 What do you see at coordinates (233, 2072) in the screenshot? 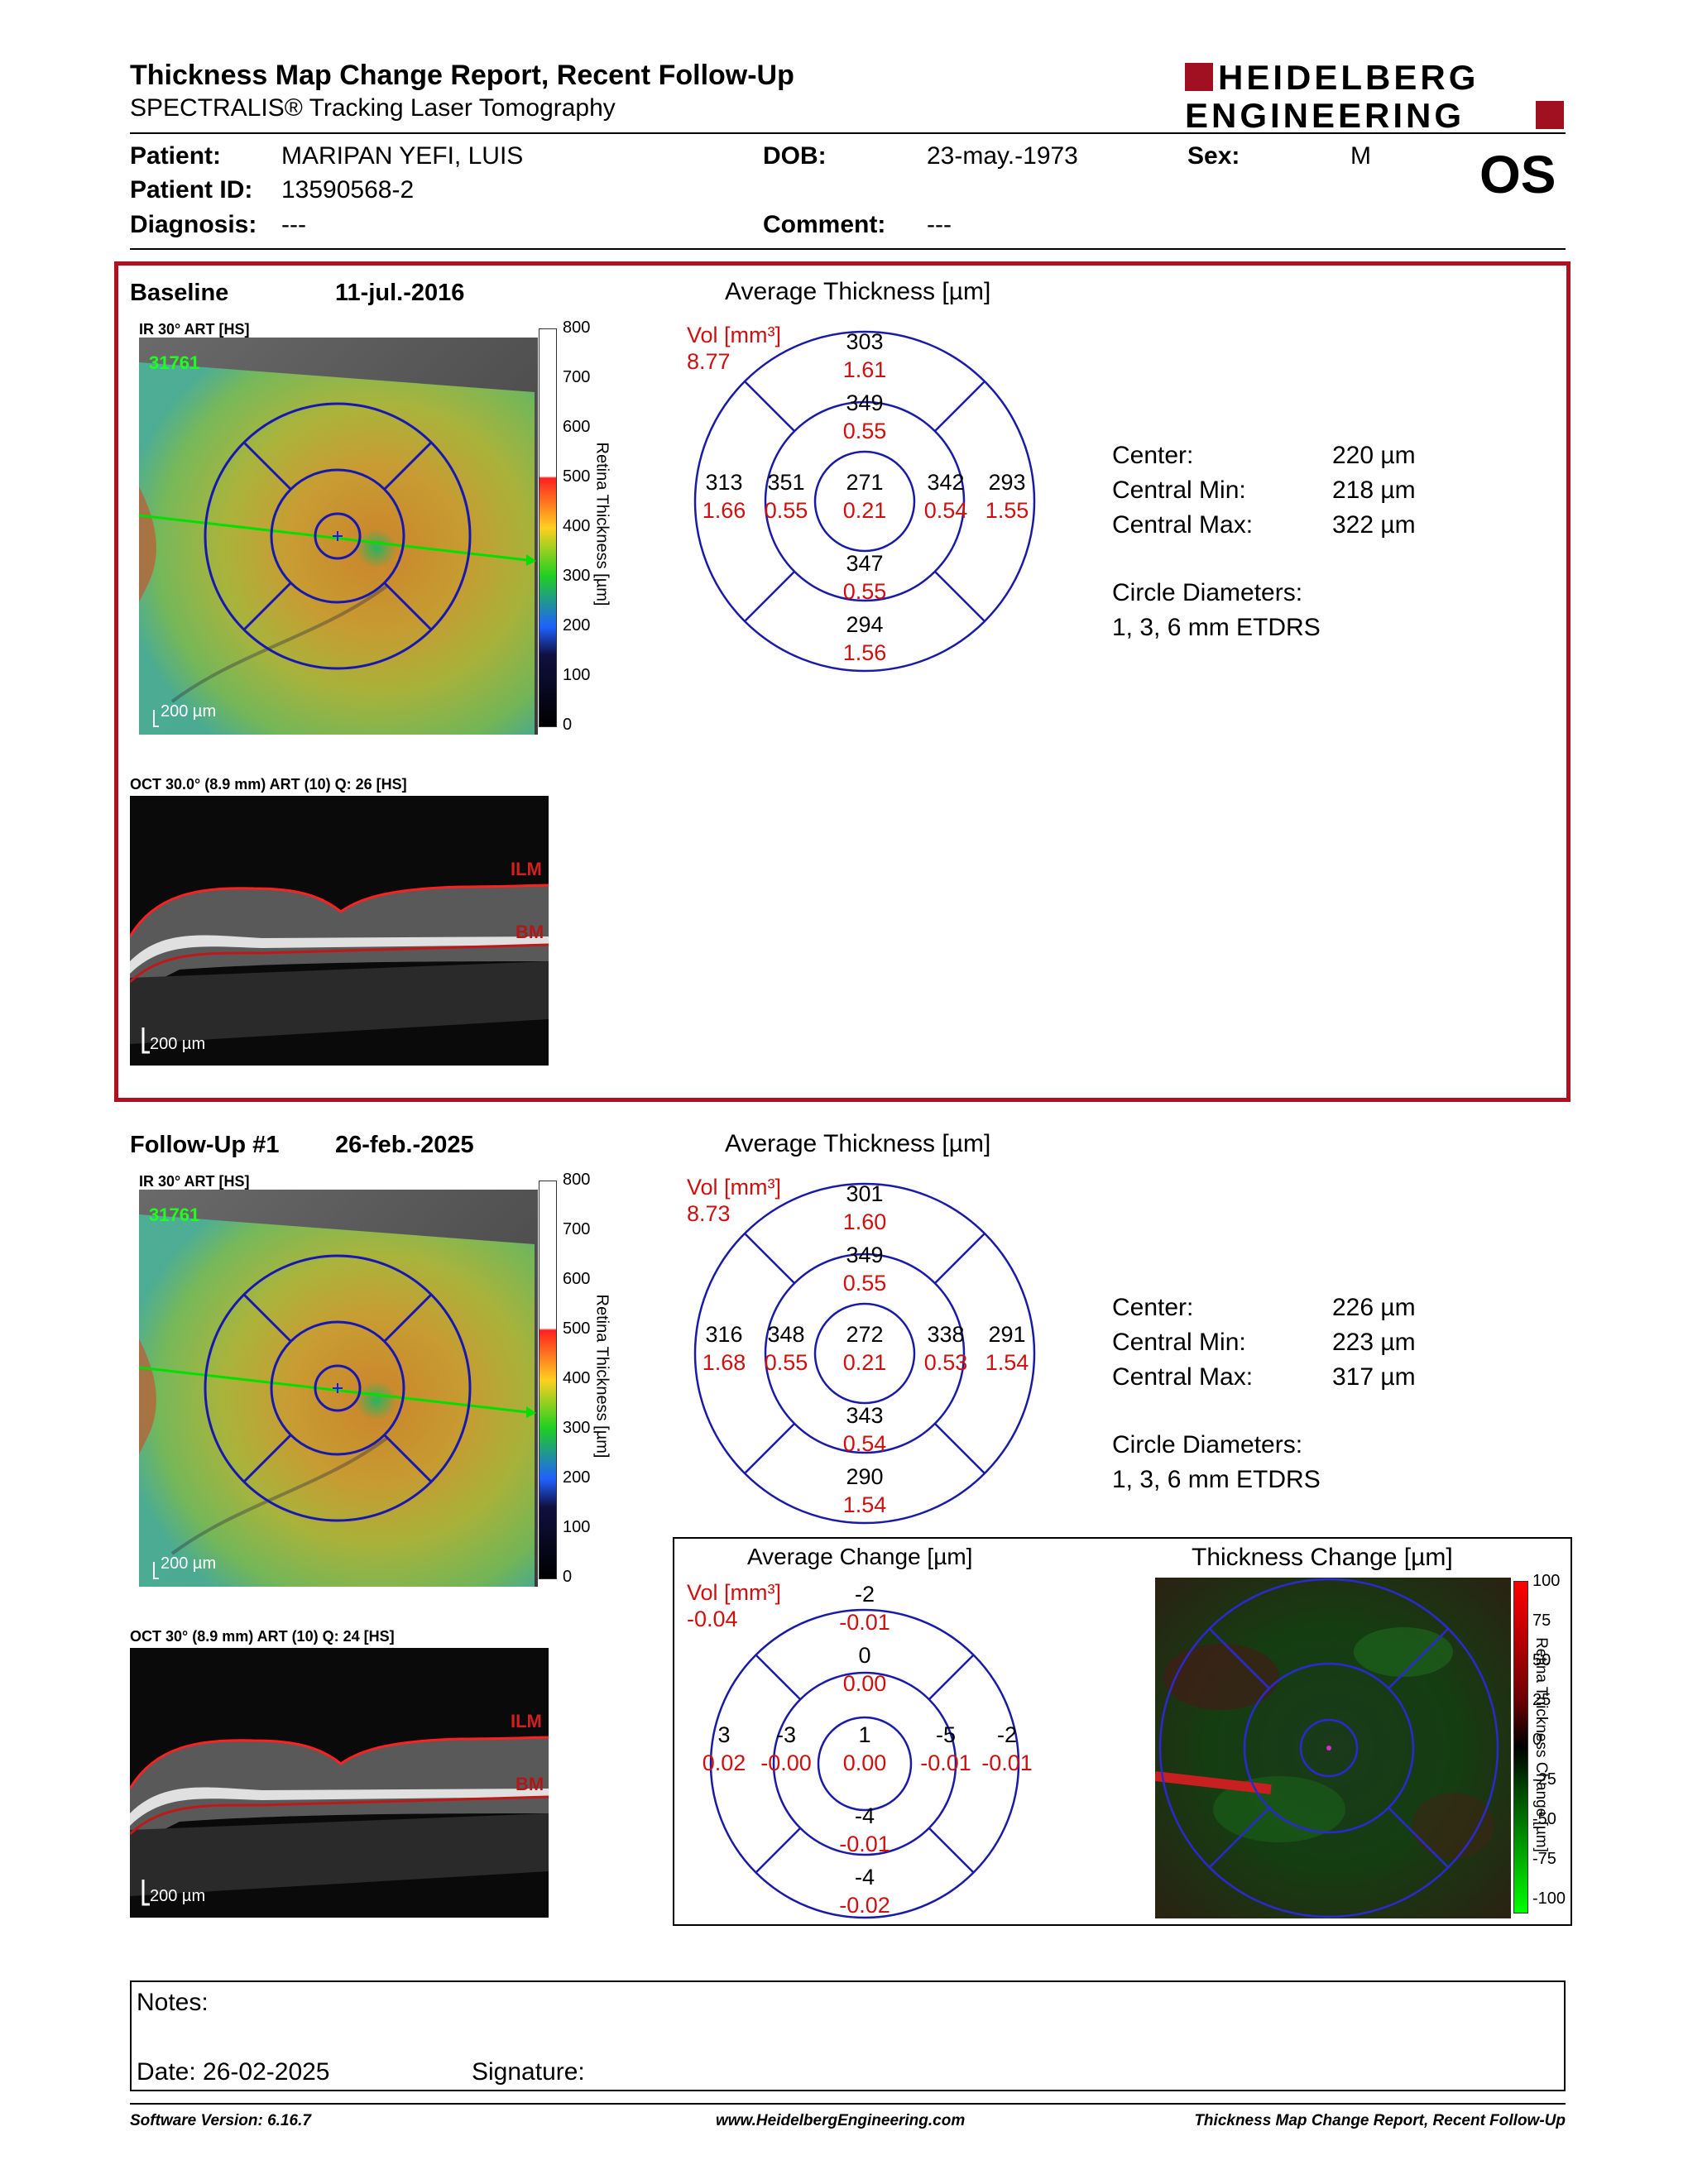
I see `notes-date: Date: 26-02-2025` at bounding box center [233, 2072].